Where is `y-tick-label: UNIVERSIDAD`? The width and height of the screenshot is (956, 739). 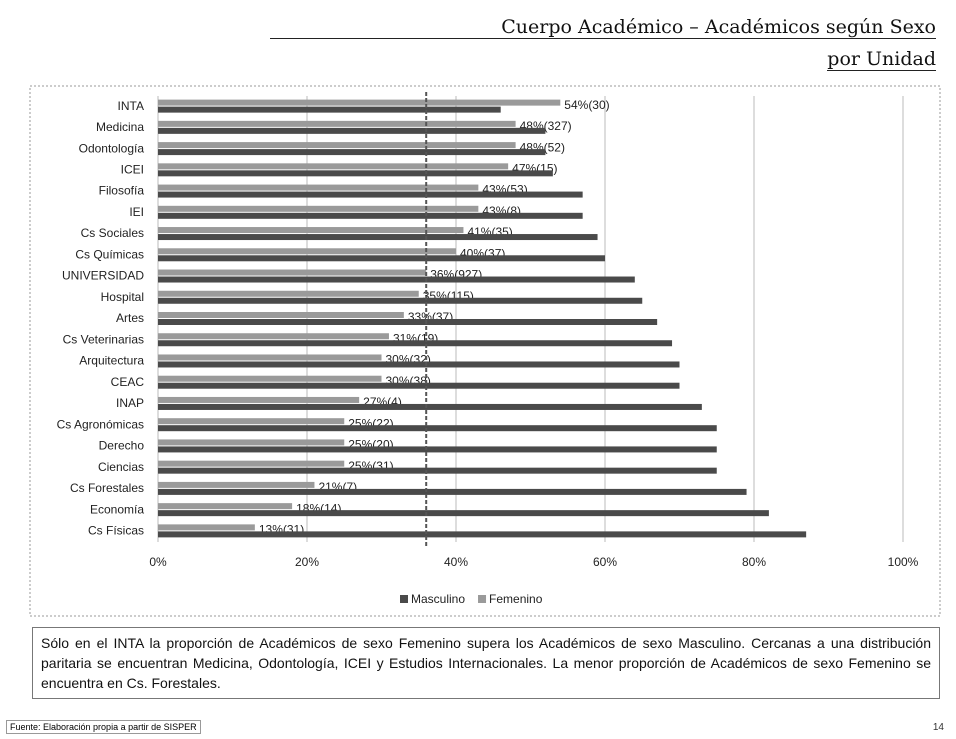 y-tick-label: UNIVERSIDAD is located at coordinates (103, 276).